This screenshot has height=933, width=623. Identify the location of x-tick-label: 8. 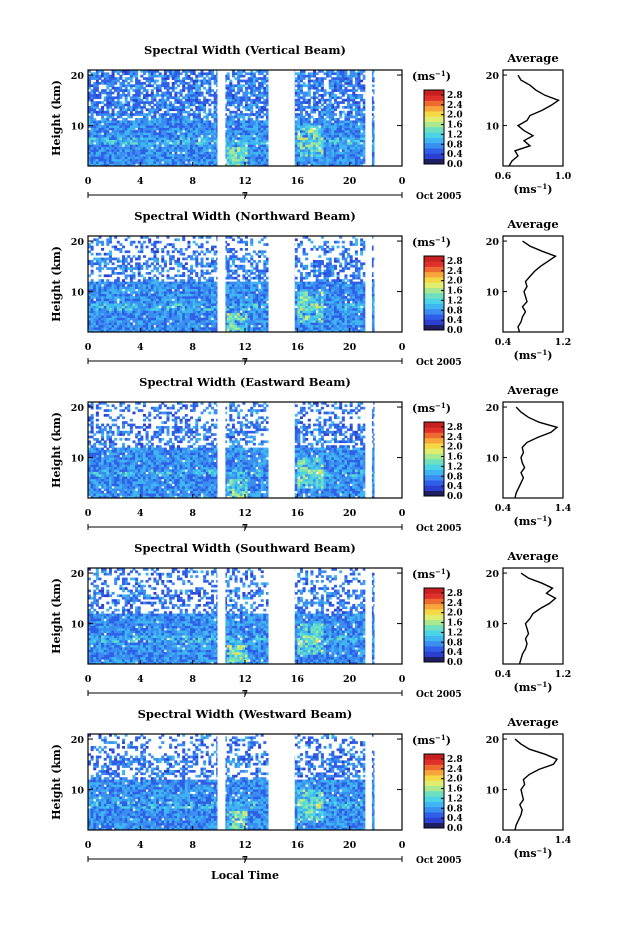
(192, 513).